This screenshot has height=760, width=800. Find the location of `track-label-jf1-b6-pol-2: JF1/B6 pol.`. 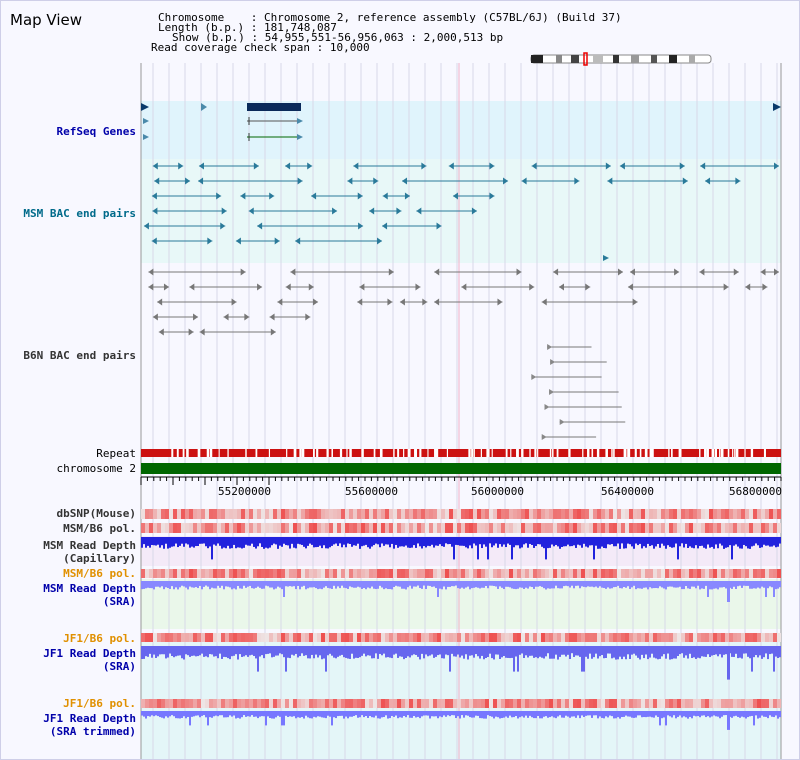

track-label-jf1-b6-pol-2: JF1/B6 pol. is located at coordinates (99, 703).